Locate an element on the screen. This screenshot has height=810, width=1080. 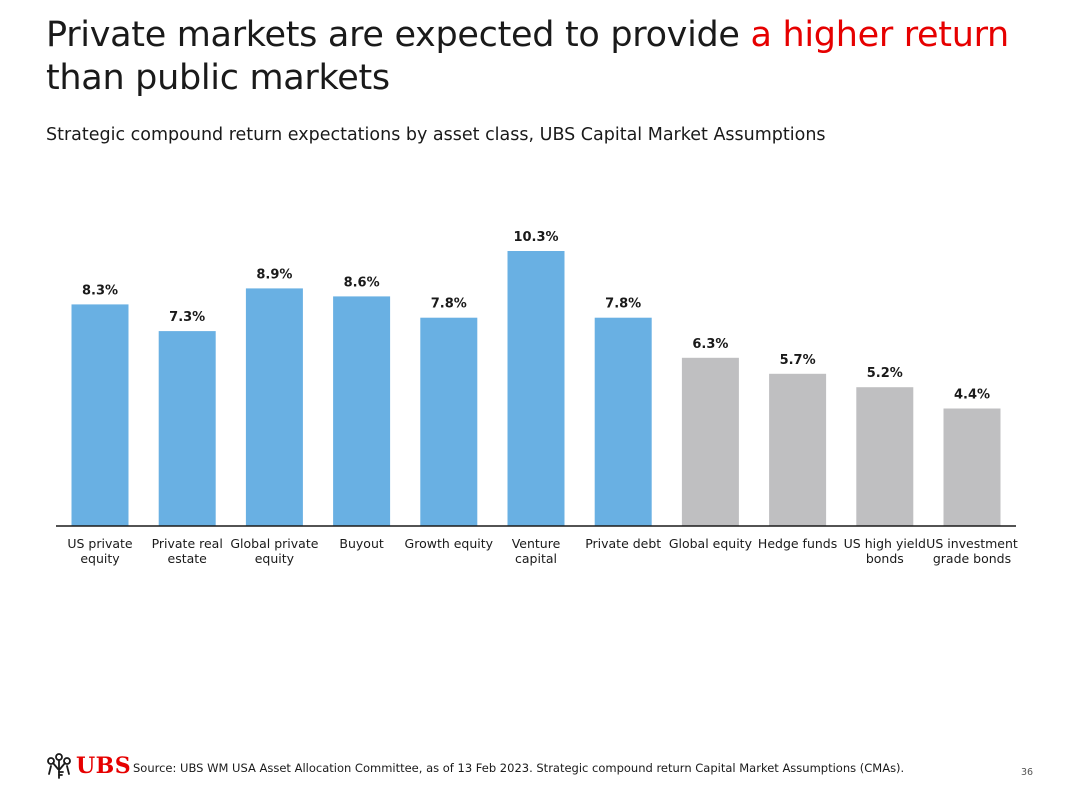
category-tick-label: Global private equity is located at coordinates (274, 551).